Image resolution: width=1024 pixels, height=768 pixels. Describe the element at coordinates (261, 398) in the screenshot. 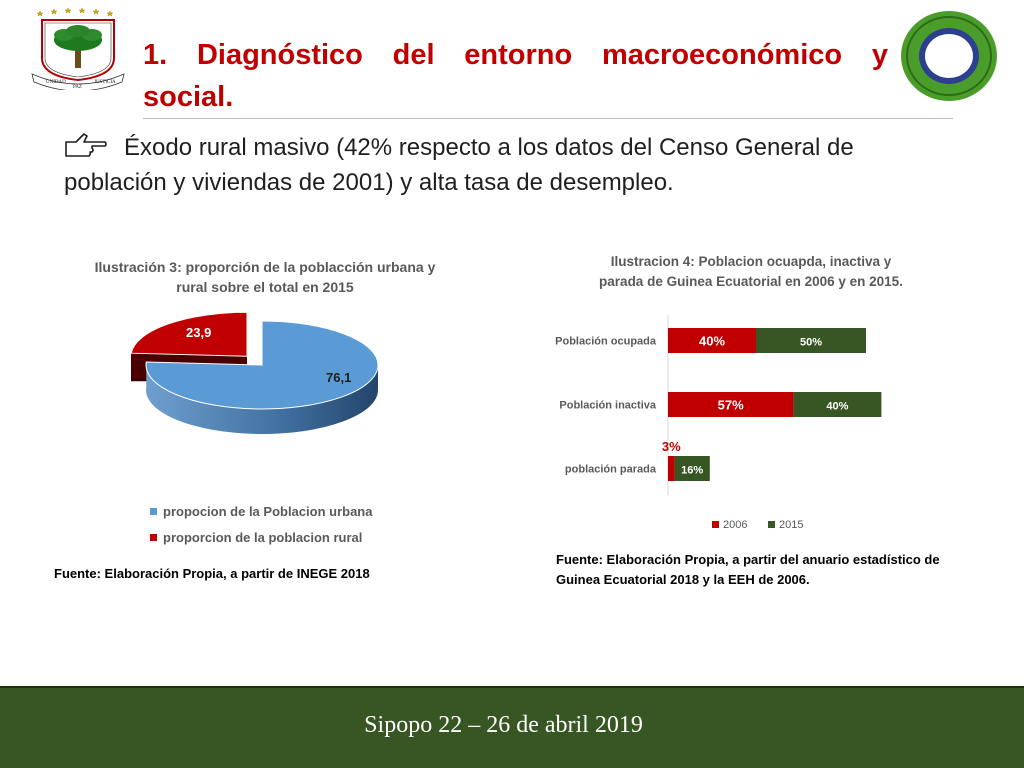

I see `pie-slice-urbana-side` at that location.